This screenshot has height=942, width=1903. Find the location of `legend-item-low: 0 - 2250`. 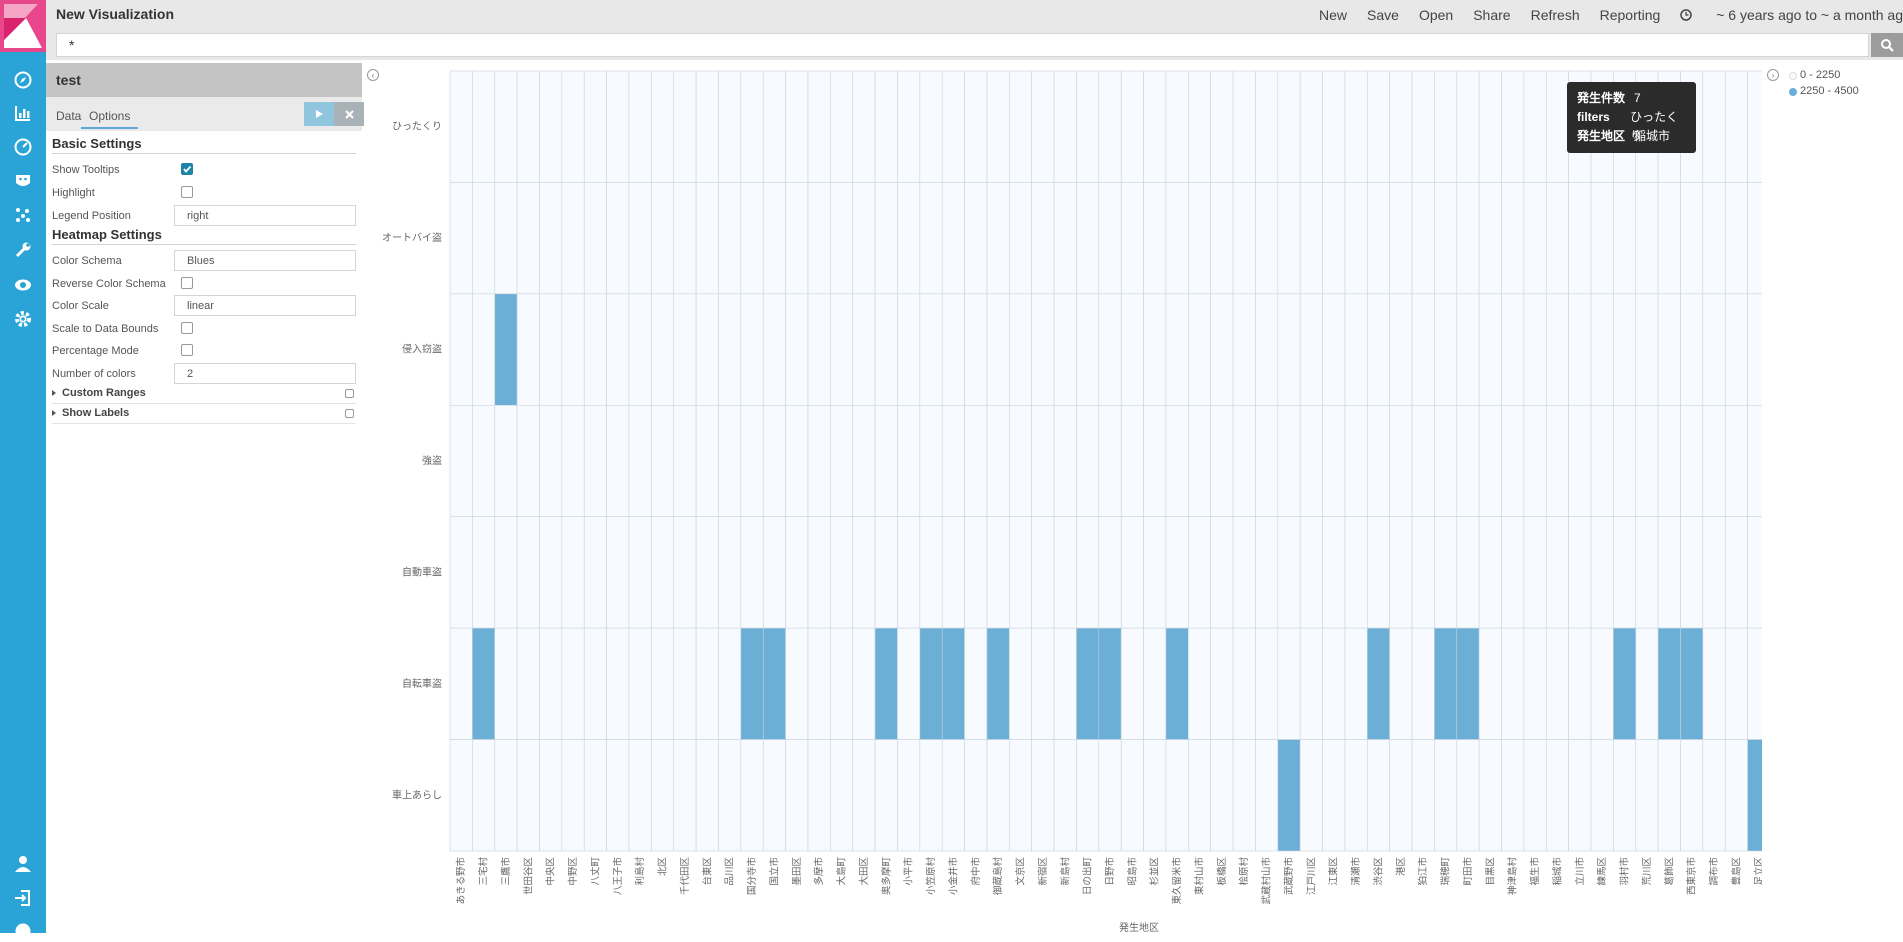

legend-item-low: 0 - 2250 is located at coordinates (1824, 77).